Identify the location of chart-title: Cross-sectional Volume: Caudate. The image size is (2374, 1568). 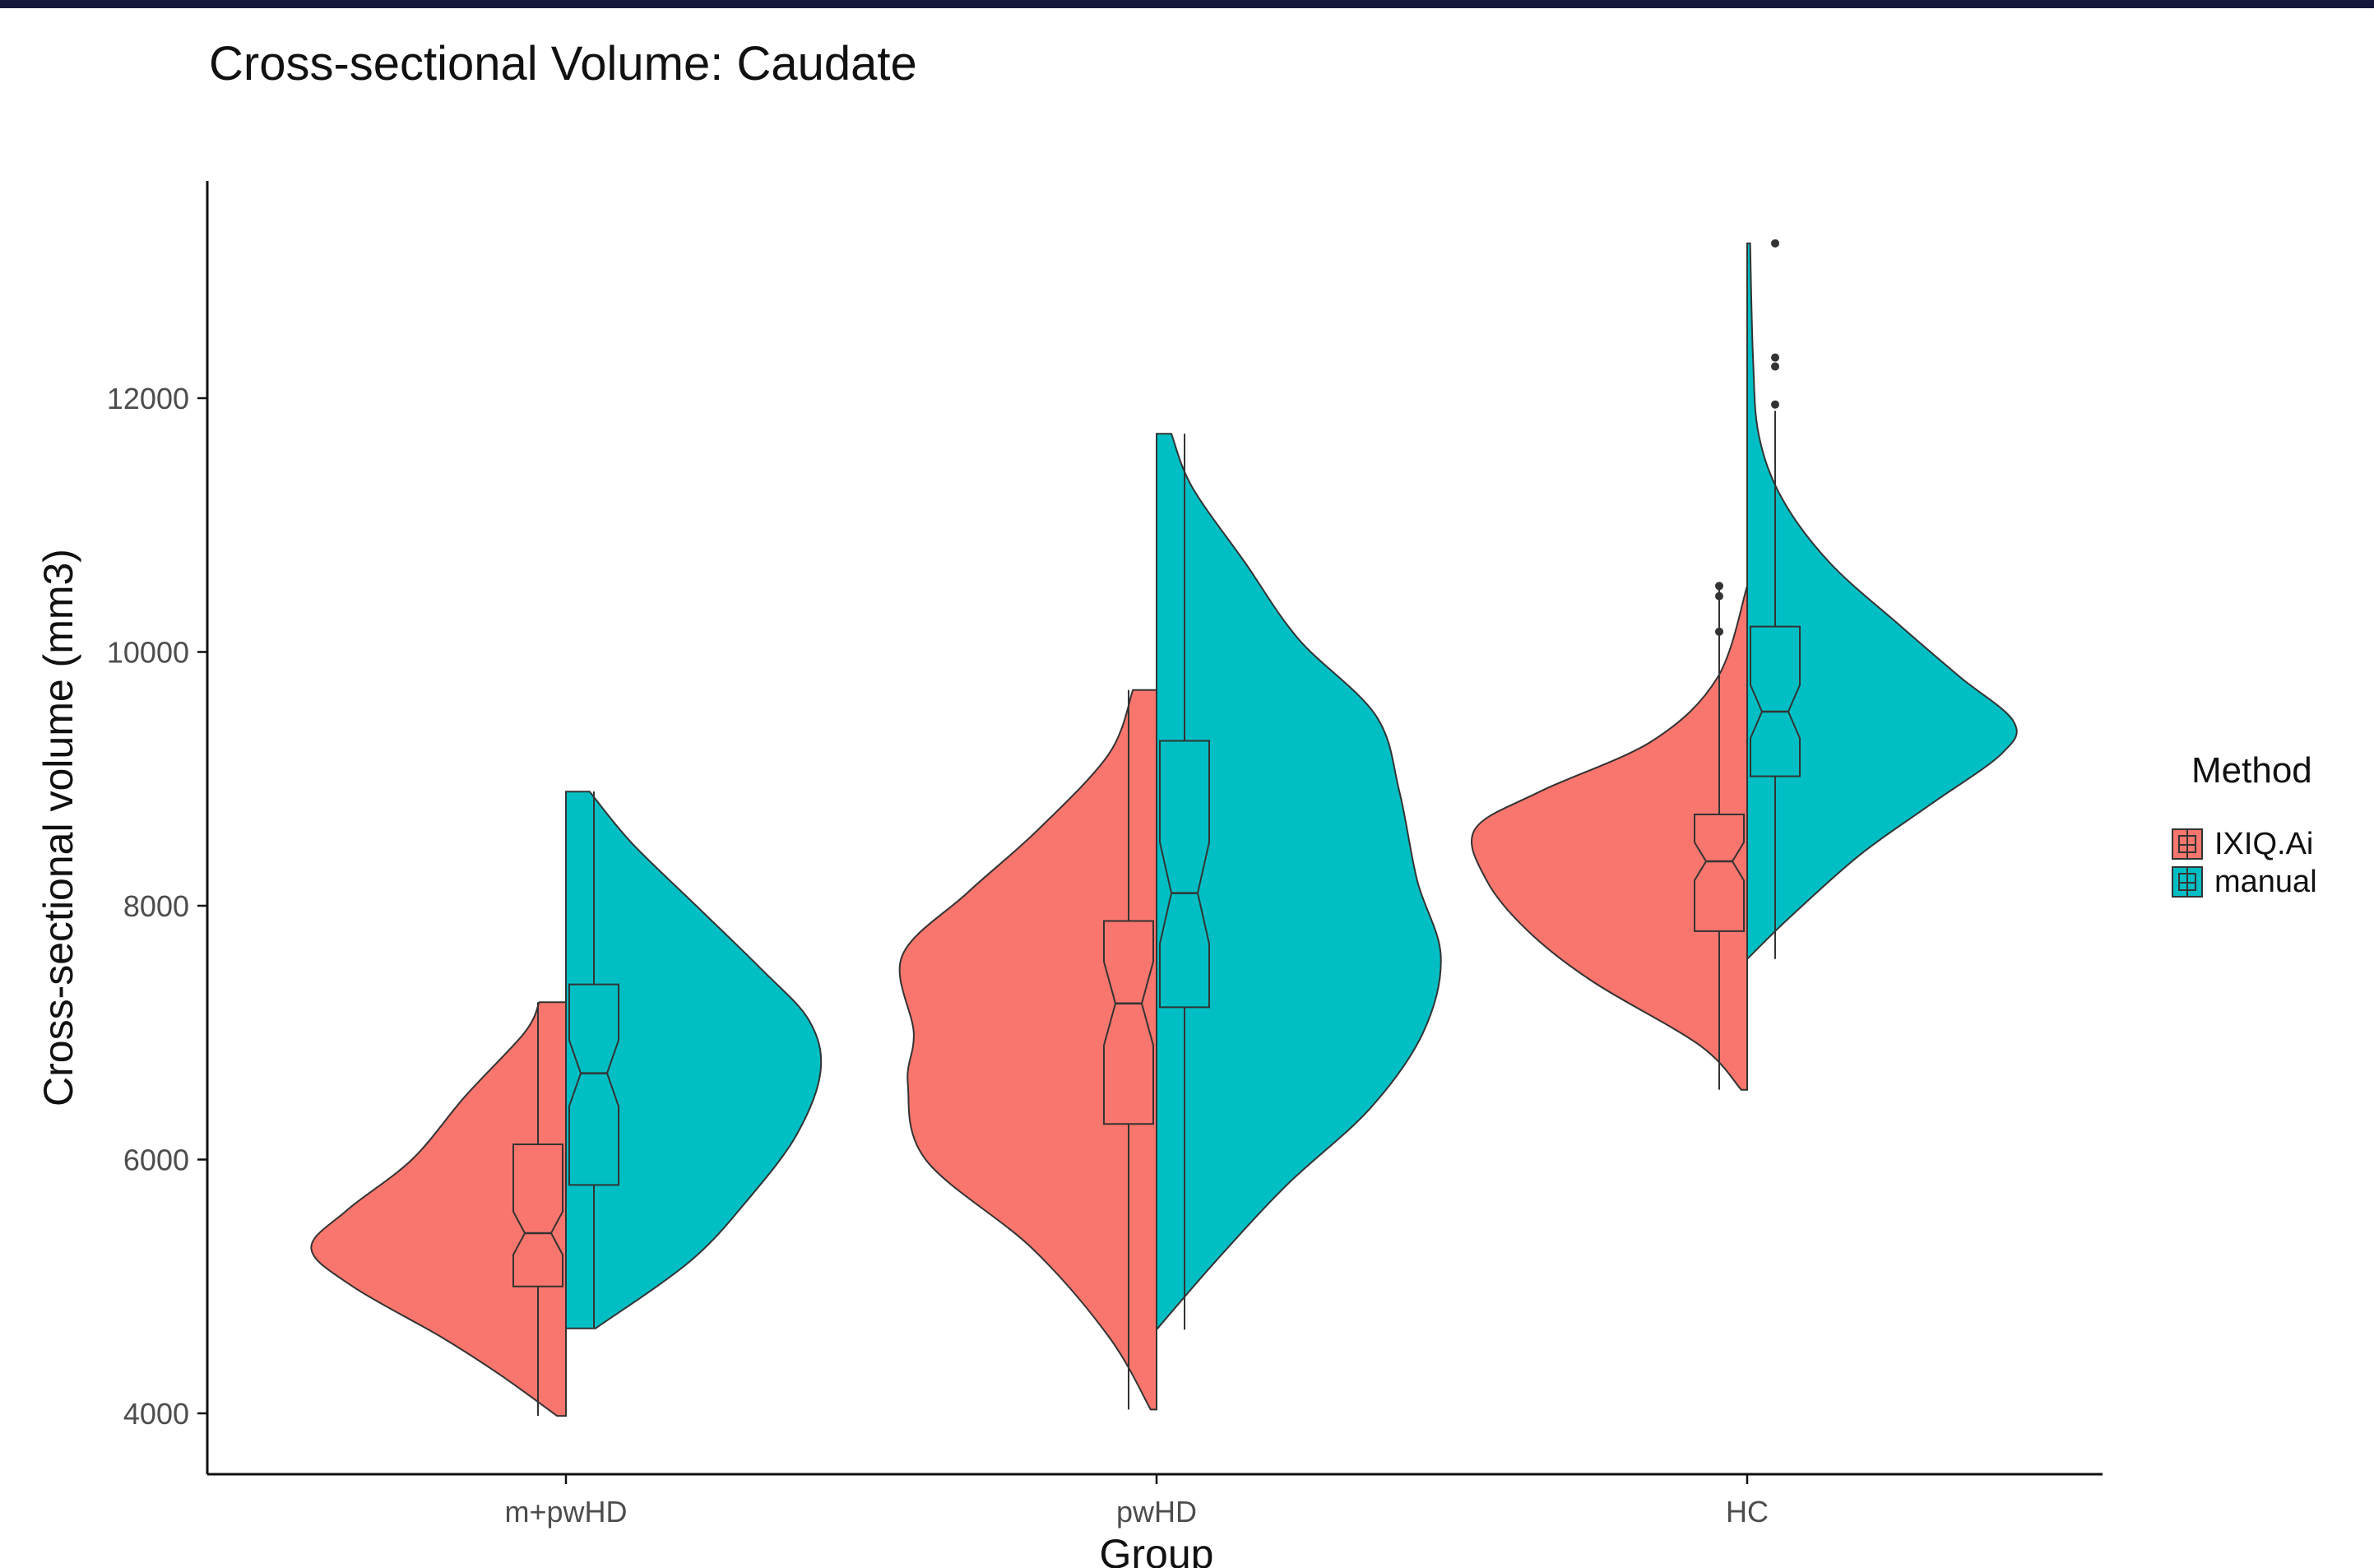
(563, 63).